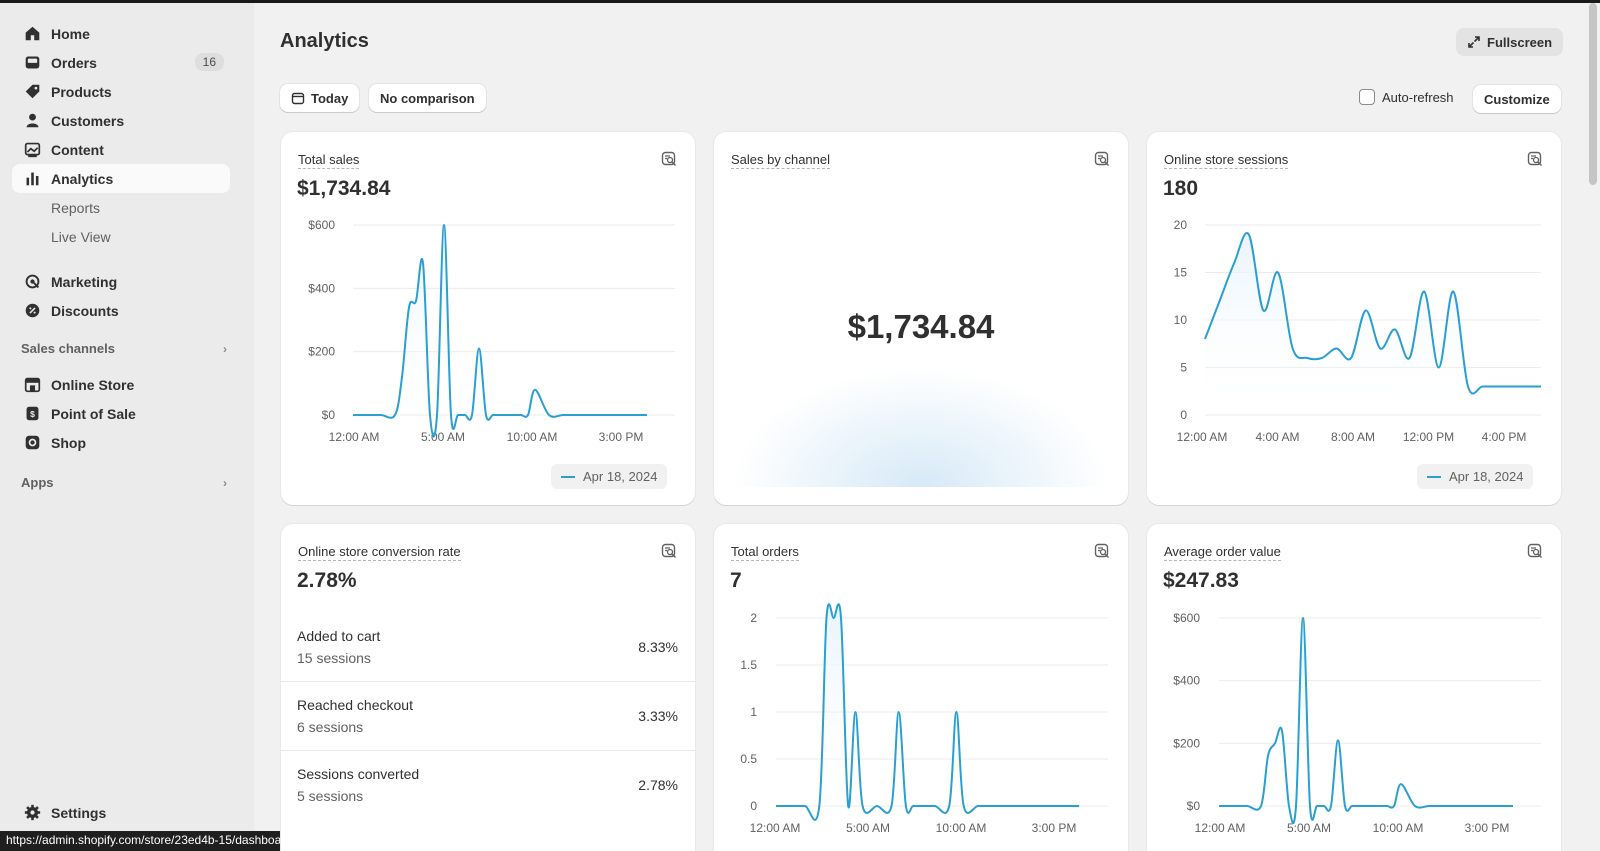  Describe the element at coordinates (344, 188) in the screenshot. I see `card-value: $1,734.84` at that location.